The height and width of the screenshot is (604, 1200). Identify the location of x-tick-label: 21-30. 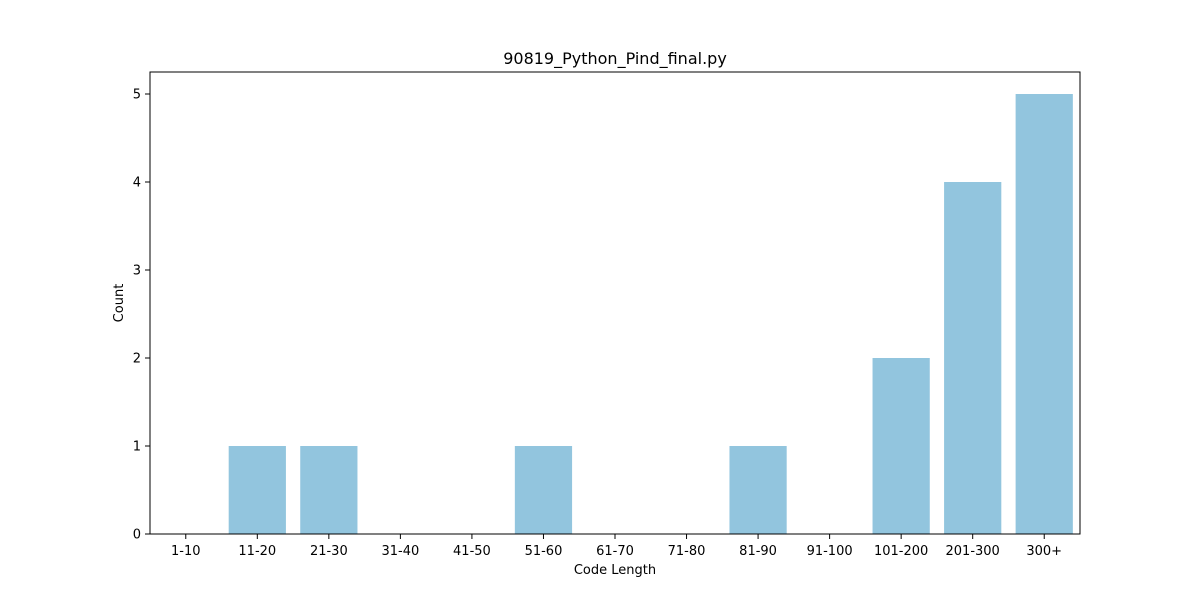
(329, 551).